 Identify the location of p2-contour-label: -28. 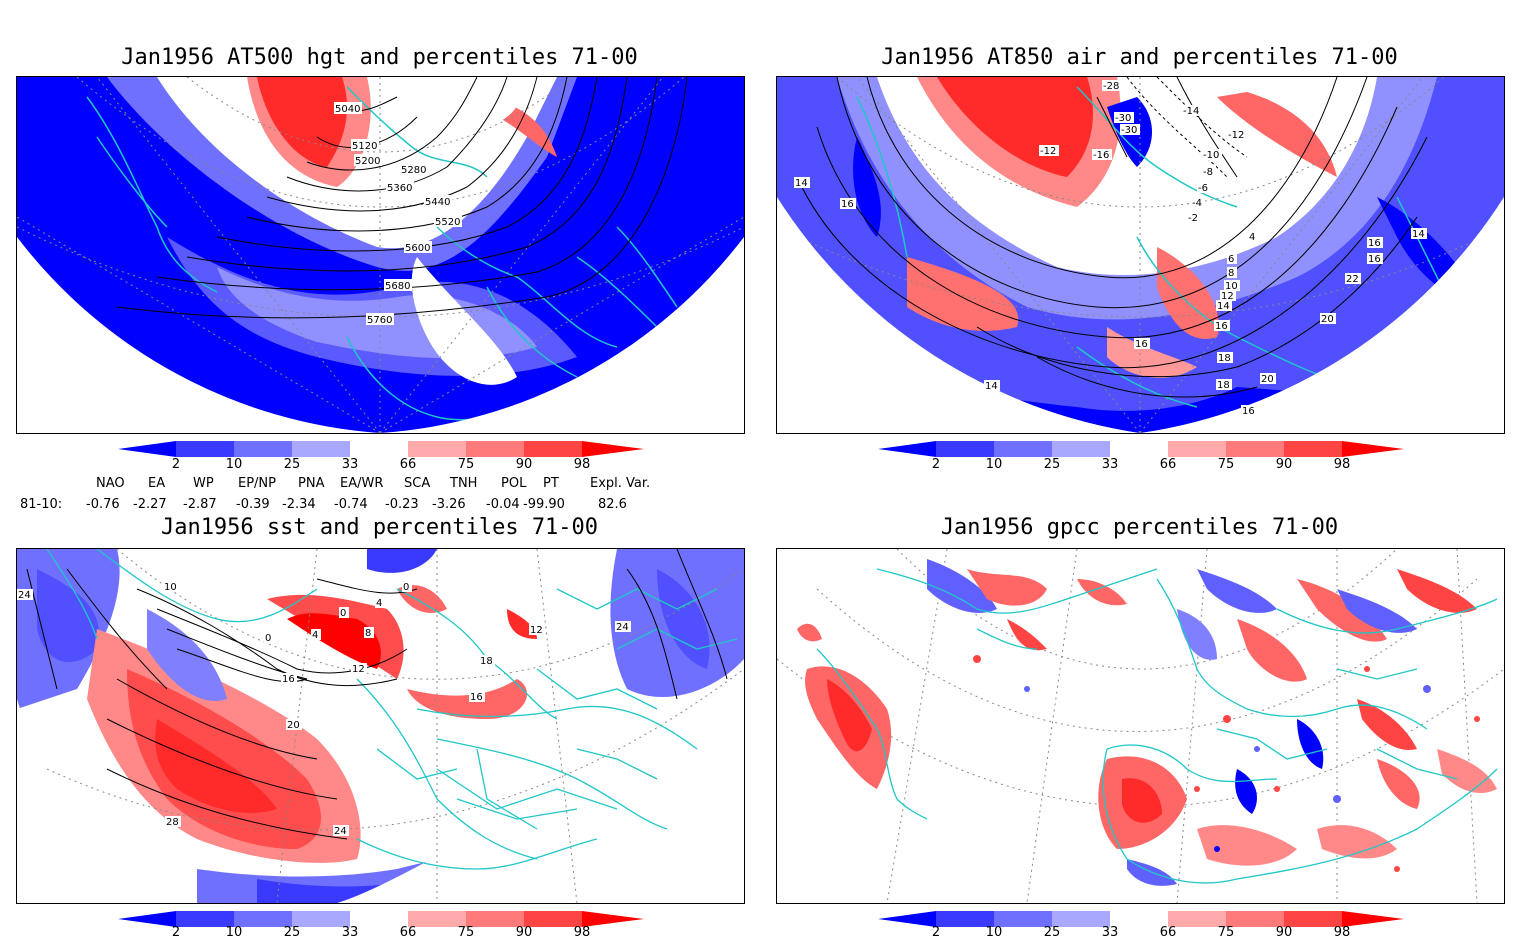
(1111, 86).